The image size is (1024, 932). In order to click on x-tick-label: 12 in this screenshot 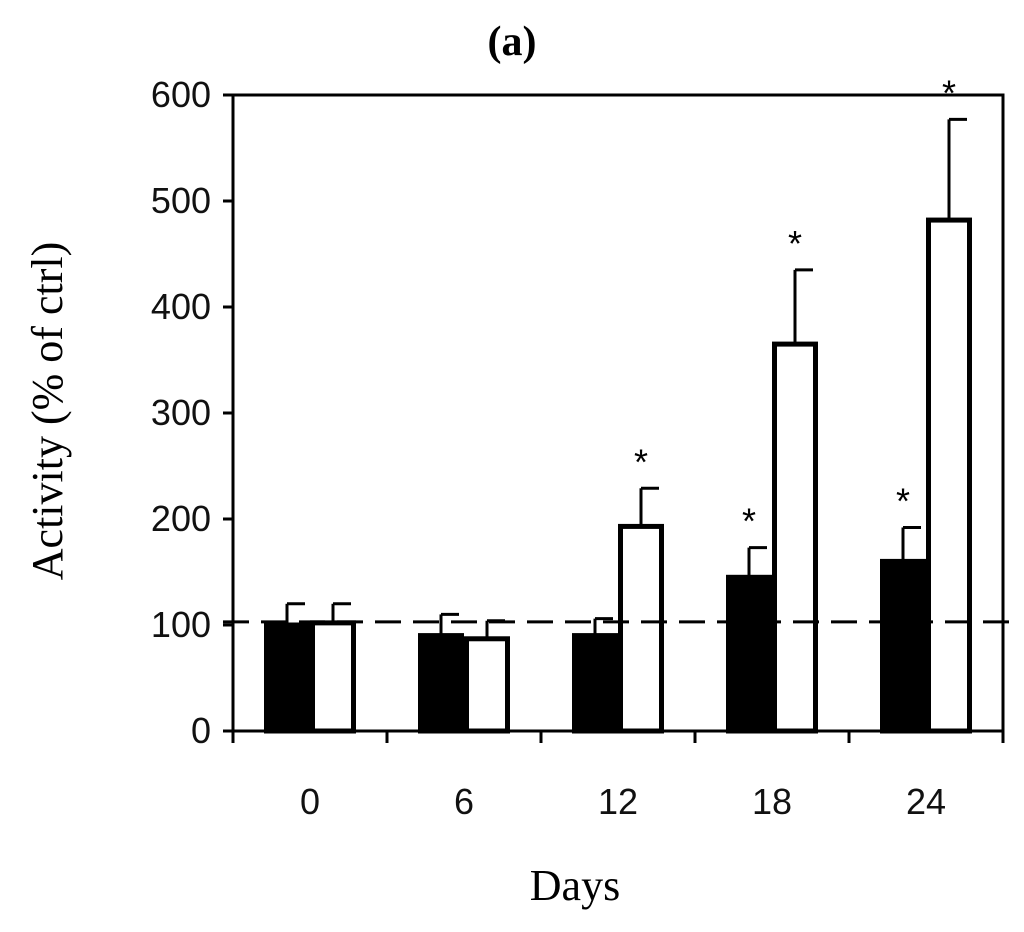, I will do `click(618, 801)`.